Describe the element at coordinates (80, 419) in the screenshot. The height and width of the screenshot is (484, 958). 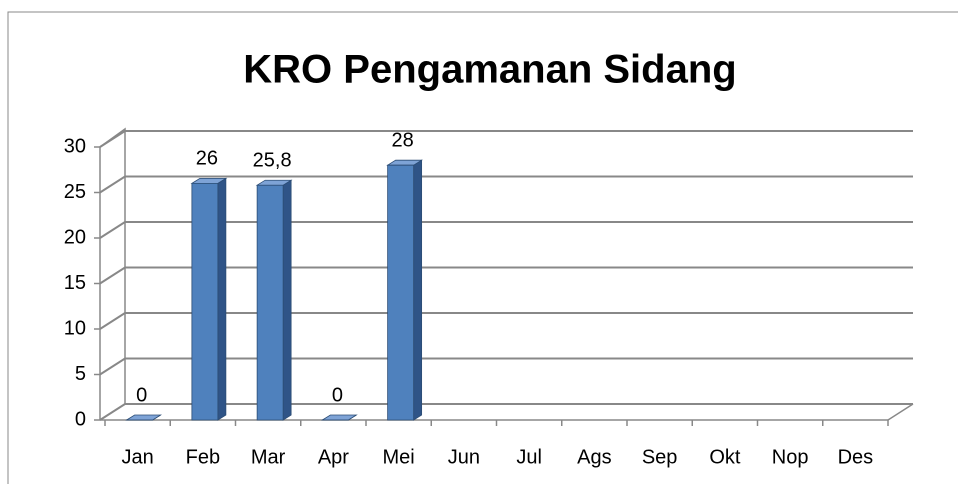
I see `y-tick-label: 0` at that location.